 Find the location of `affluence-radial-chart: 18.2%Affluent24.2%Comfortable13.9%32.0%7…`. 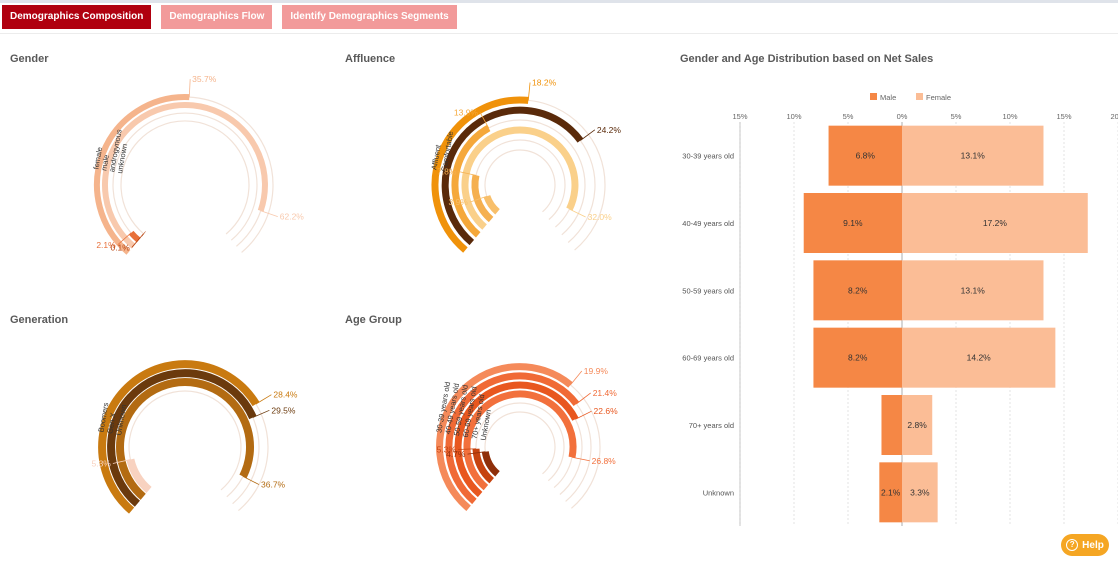

affluence-radial-chart: 18.2%Affluent24.2%Comfortable13.9%32.0%7… is located at coordinates (525, 165).